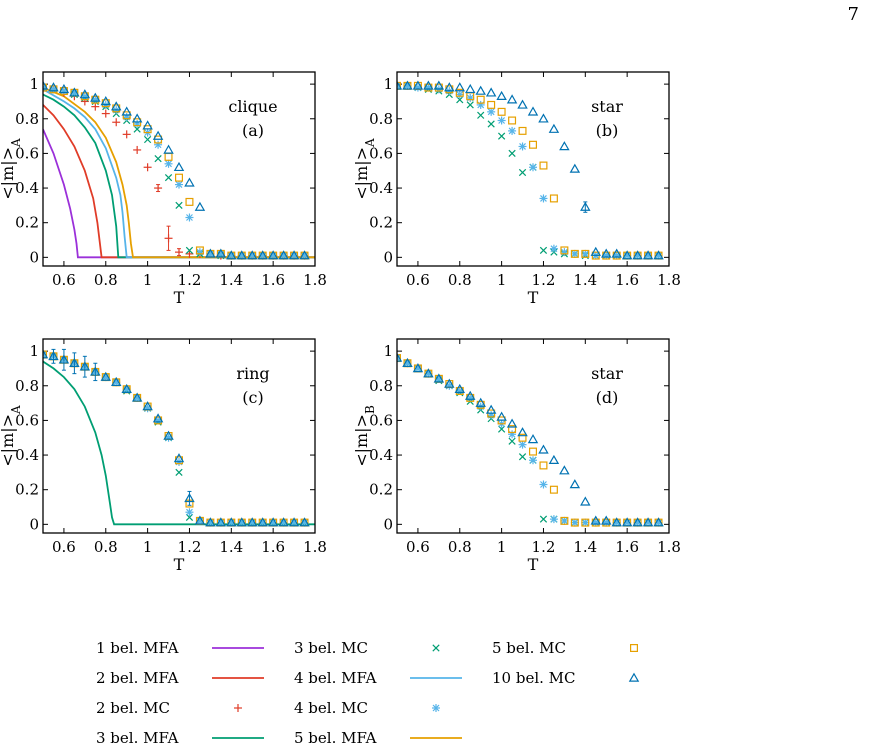  Describe the element at coordinates (179, 193) in the screenshot. I see `series-line-mfa1` at that location.